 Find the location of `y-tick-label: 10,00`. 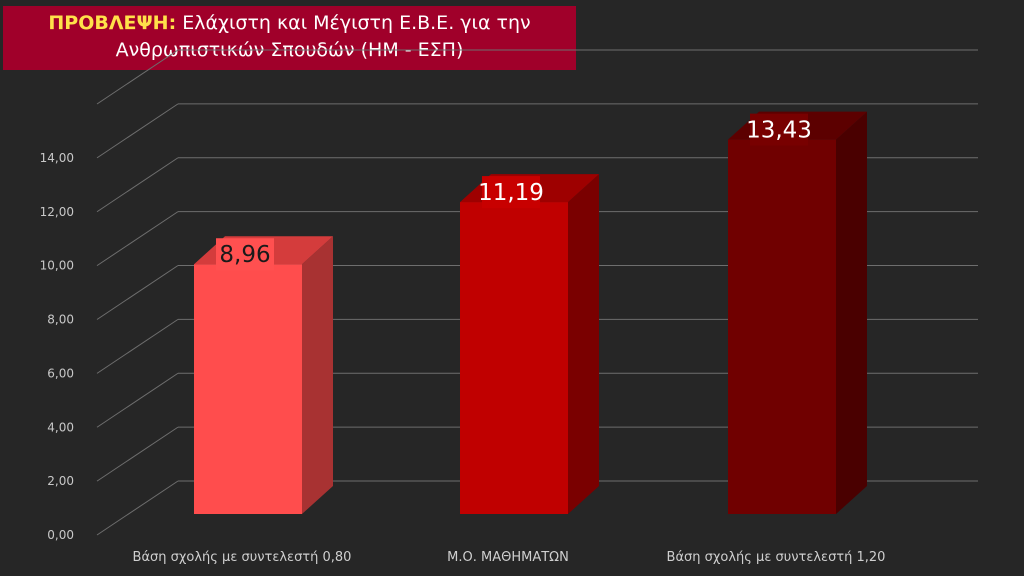

y-tick-label: 10,00 is located at coordinates (57, 266).